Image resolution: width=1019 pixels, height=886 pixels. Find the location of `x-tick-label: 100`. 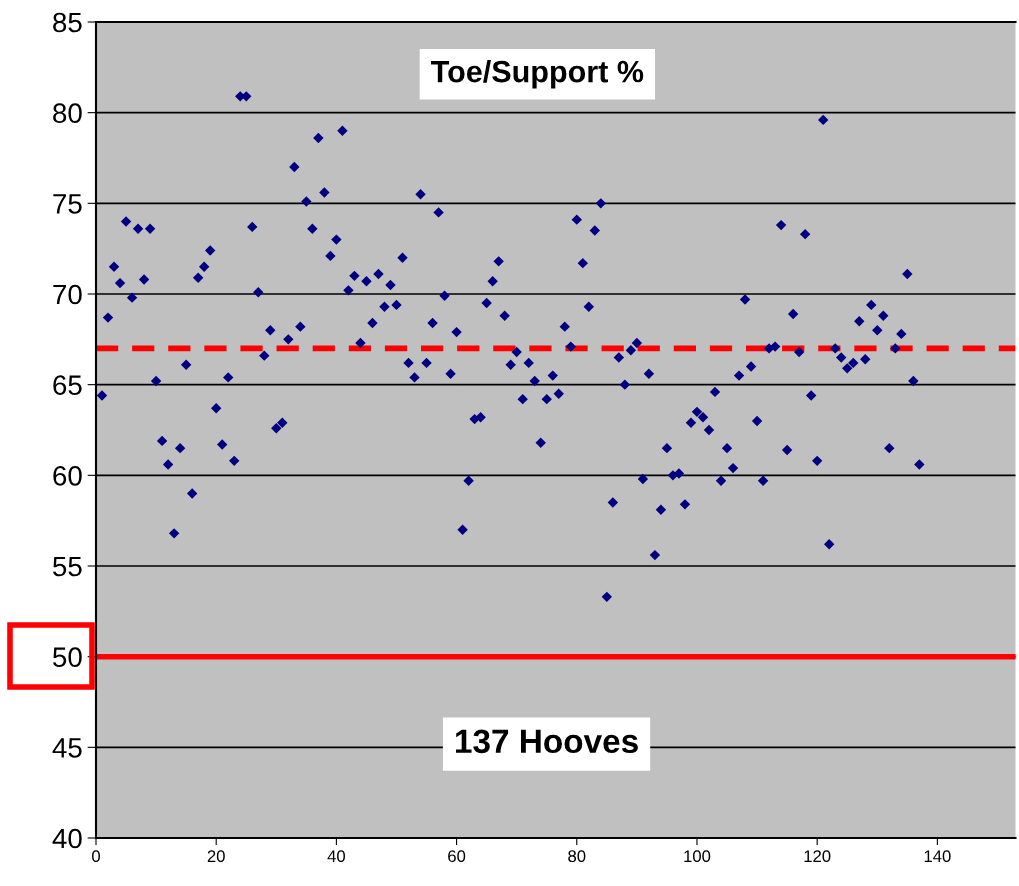

x-tick-label: 100 is located at coordinates (697, 856).